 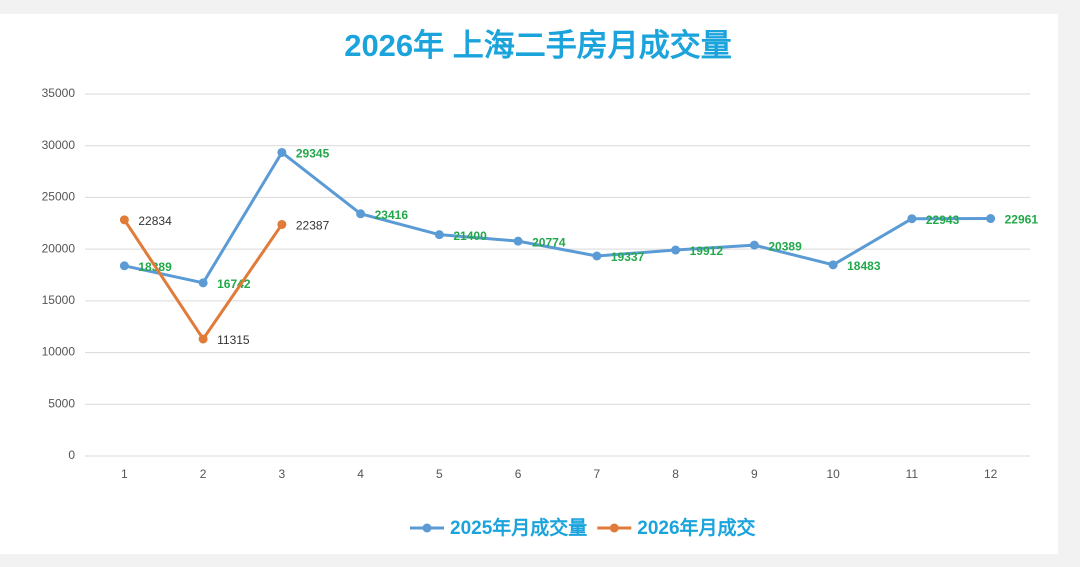 I want to click on y-tick-label: 15000, so click(x=59, y=300).